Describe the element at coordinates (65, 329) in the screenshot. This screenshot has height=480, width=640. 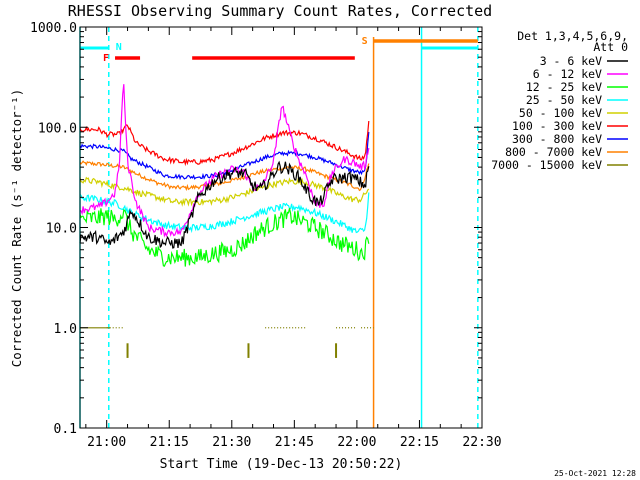
I see `y-tick-label: 1.0` at that location.